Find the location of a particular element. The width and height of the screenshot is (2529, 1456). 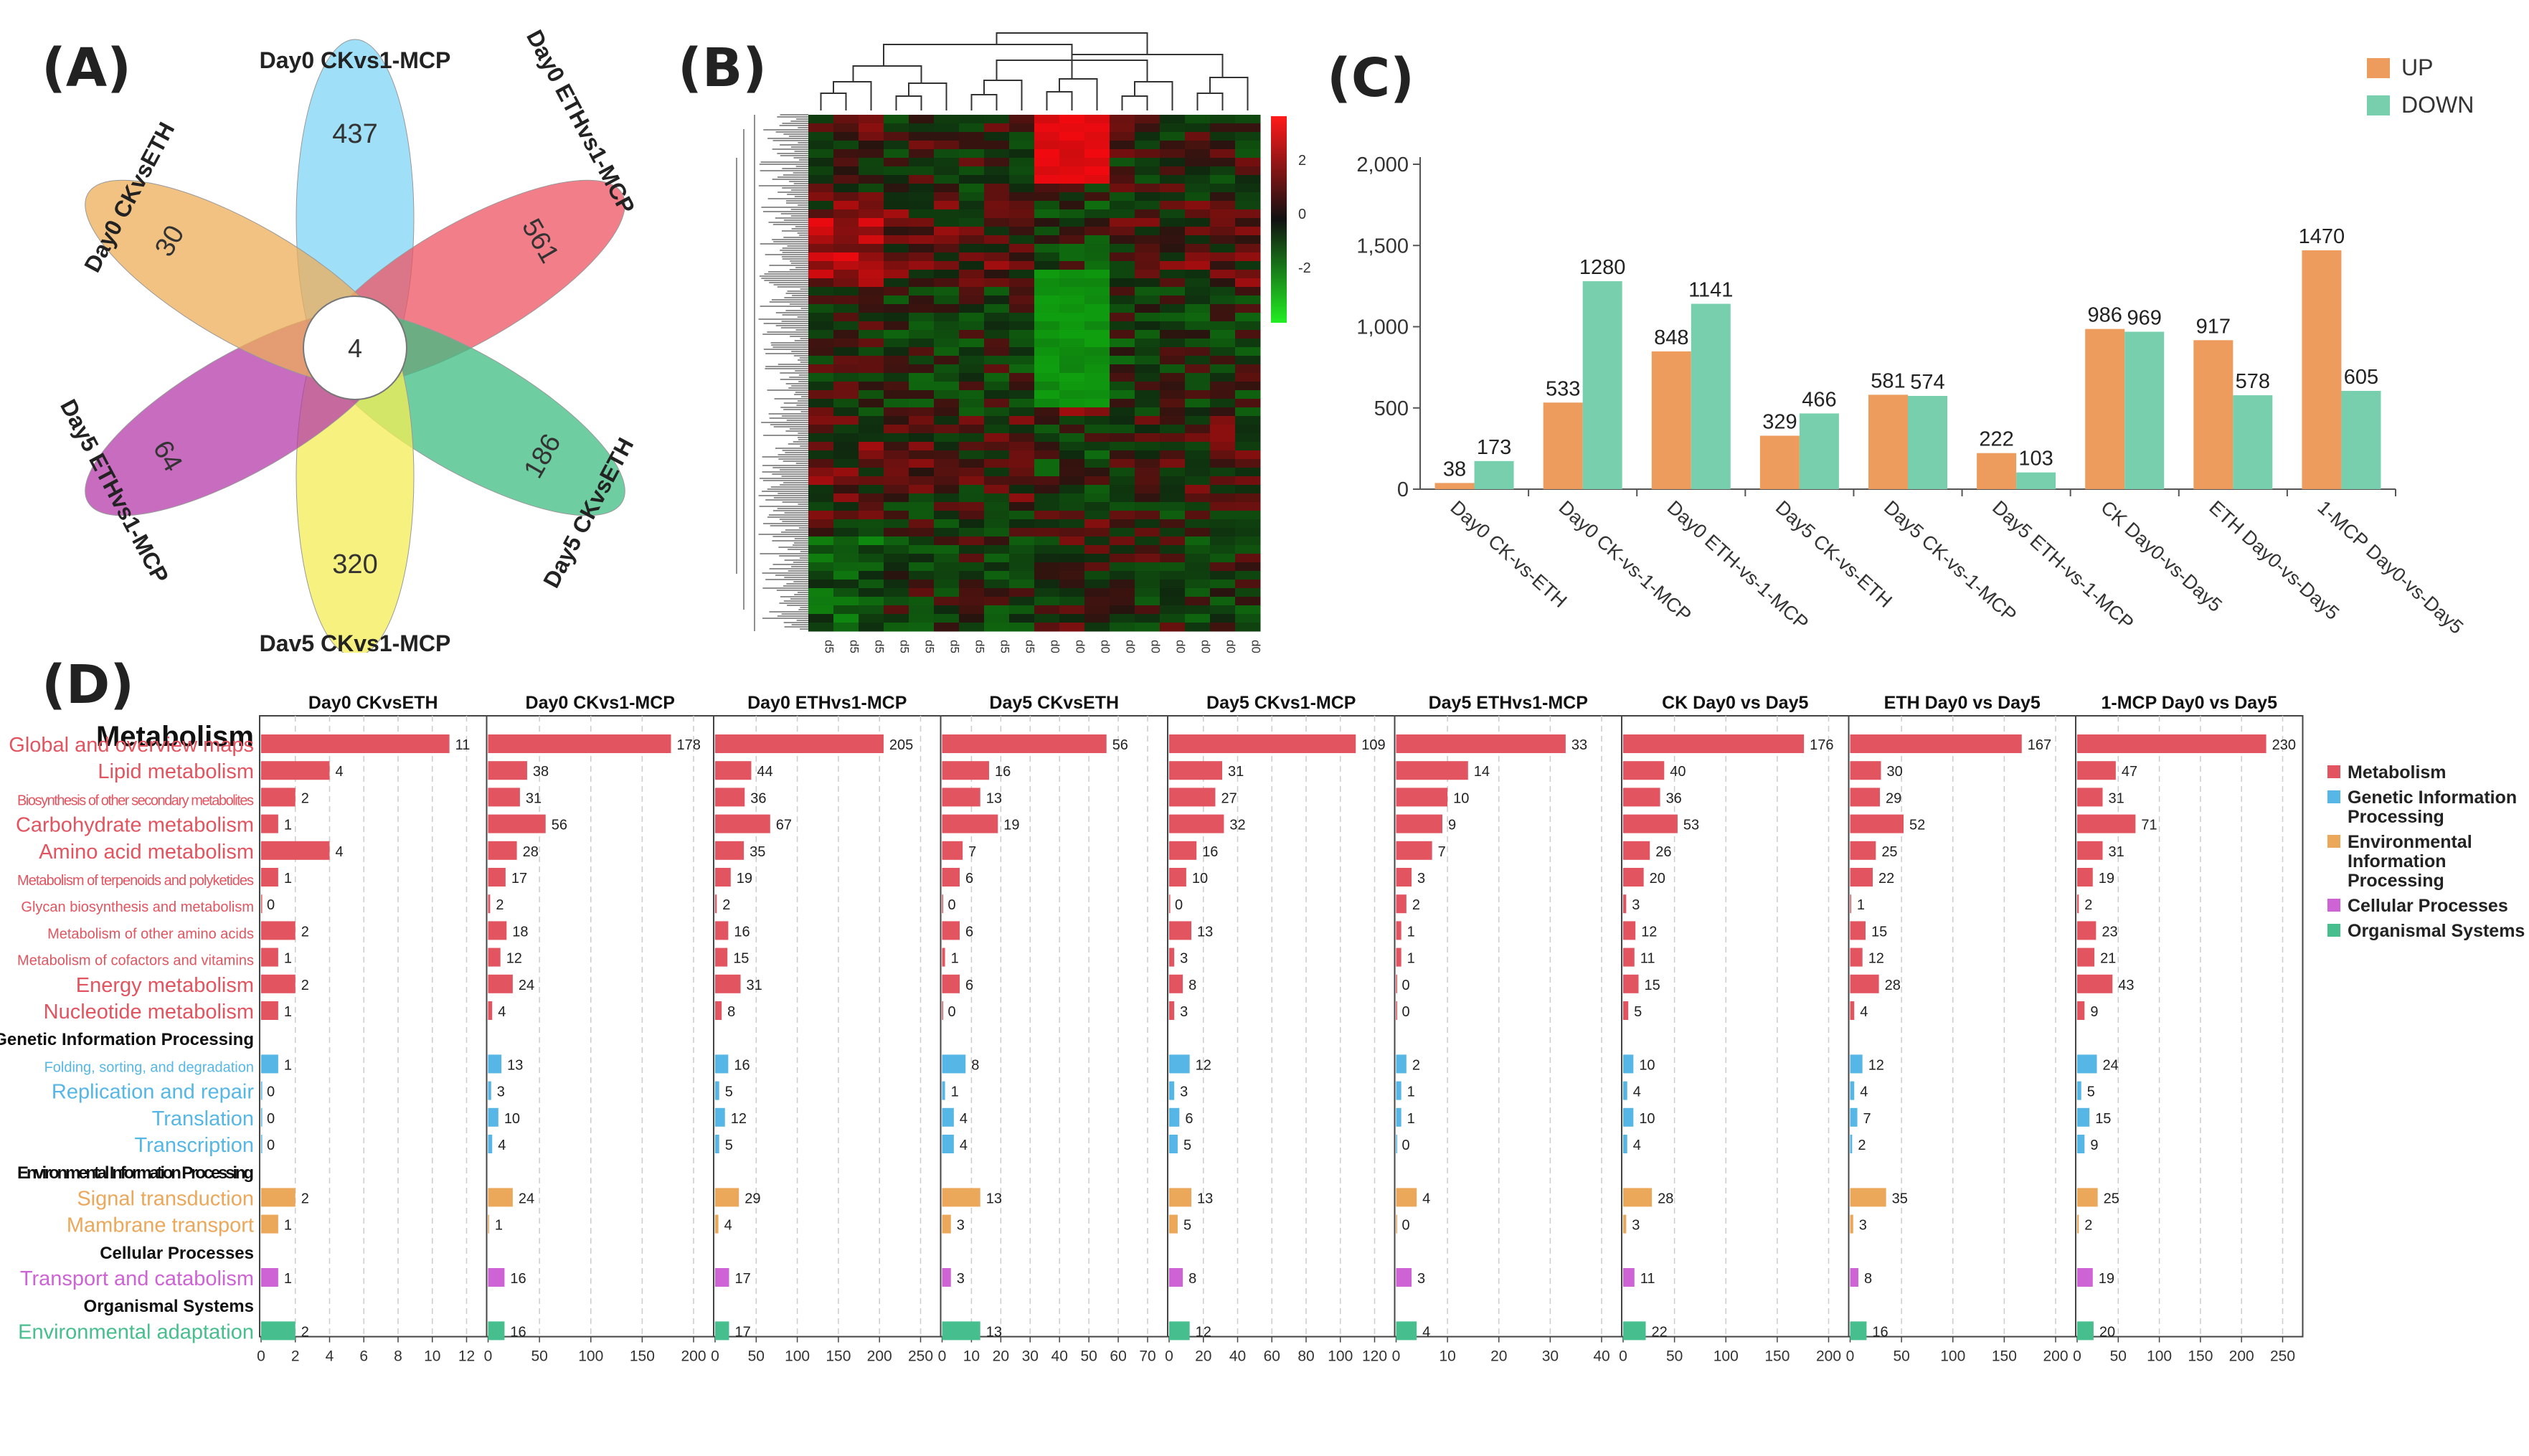

x-tick-label: 150 is located at coordinates (1777, 1356).